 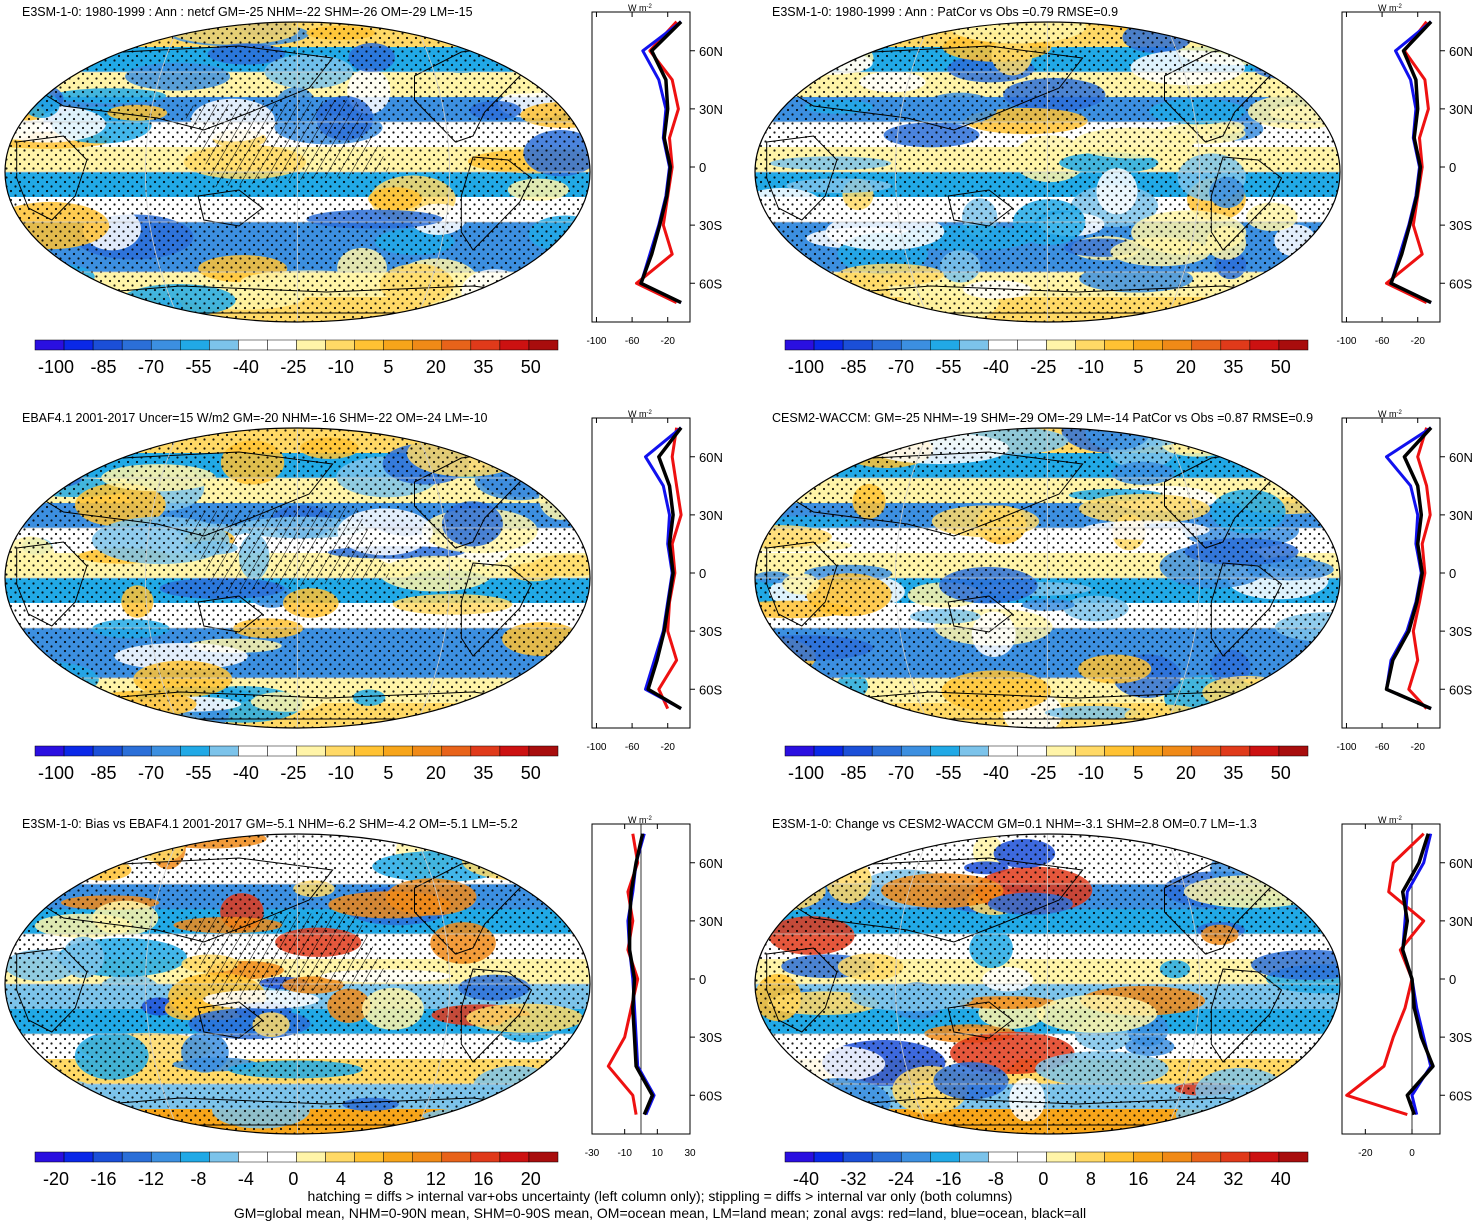 What do you see at coordinates (853, 773) in the screenshot?
I see `colorbar-tick-label: -85` at bounding box center [853, 773].